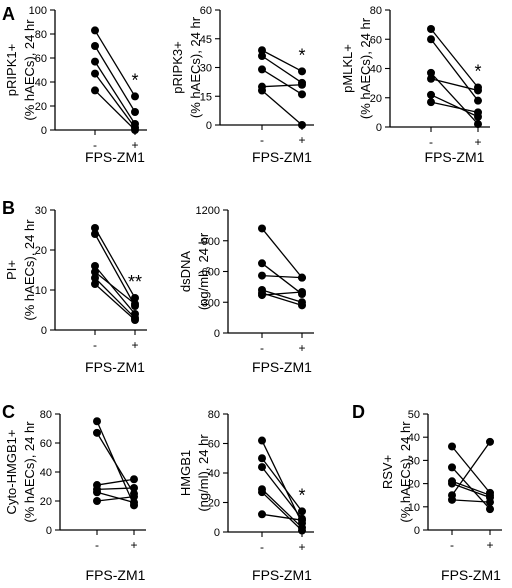  Describe the element at coordinates (8, 14) in the screenshot. I see `panel-label: A` at that location.